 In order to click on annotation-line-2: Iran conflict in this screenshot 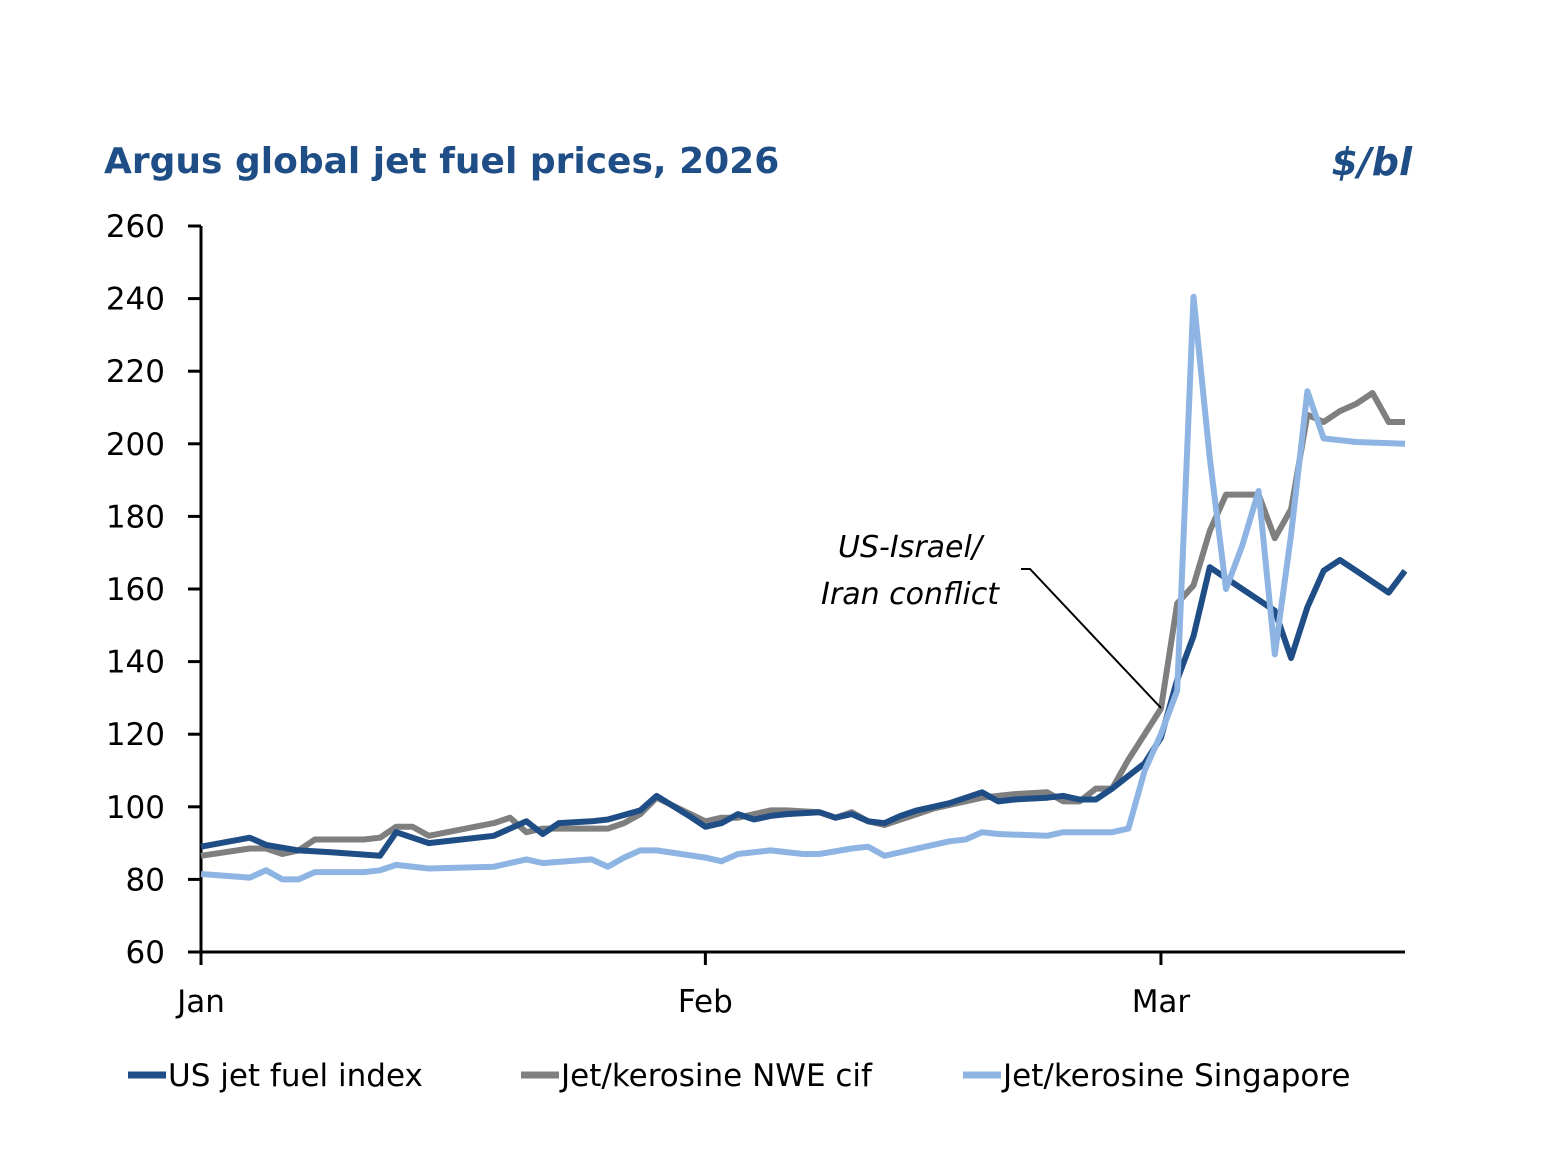, I will do `click(910, 594)`.